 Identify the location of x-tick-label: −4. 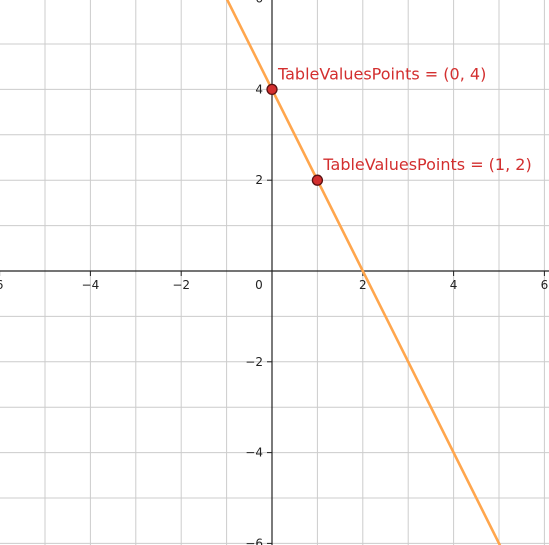
(91, 285).